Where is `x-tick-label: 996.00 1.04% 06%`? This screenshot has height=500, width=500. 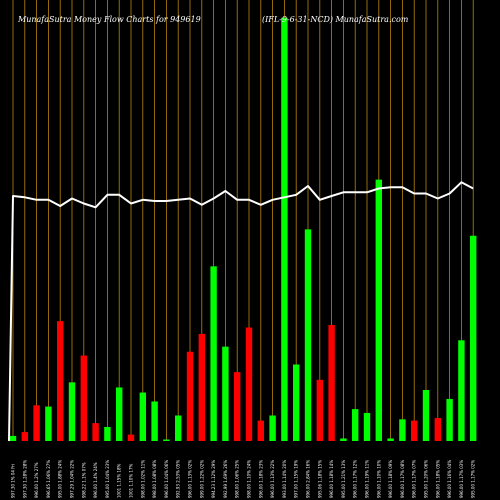 x-tick-label: 996.00 1.04% 06% is located at coordinates (166, 479).